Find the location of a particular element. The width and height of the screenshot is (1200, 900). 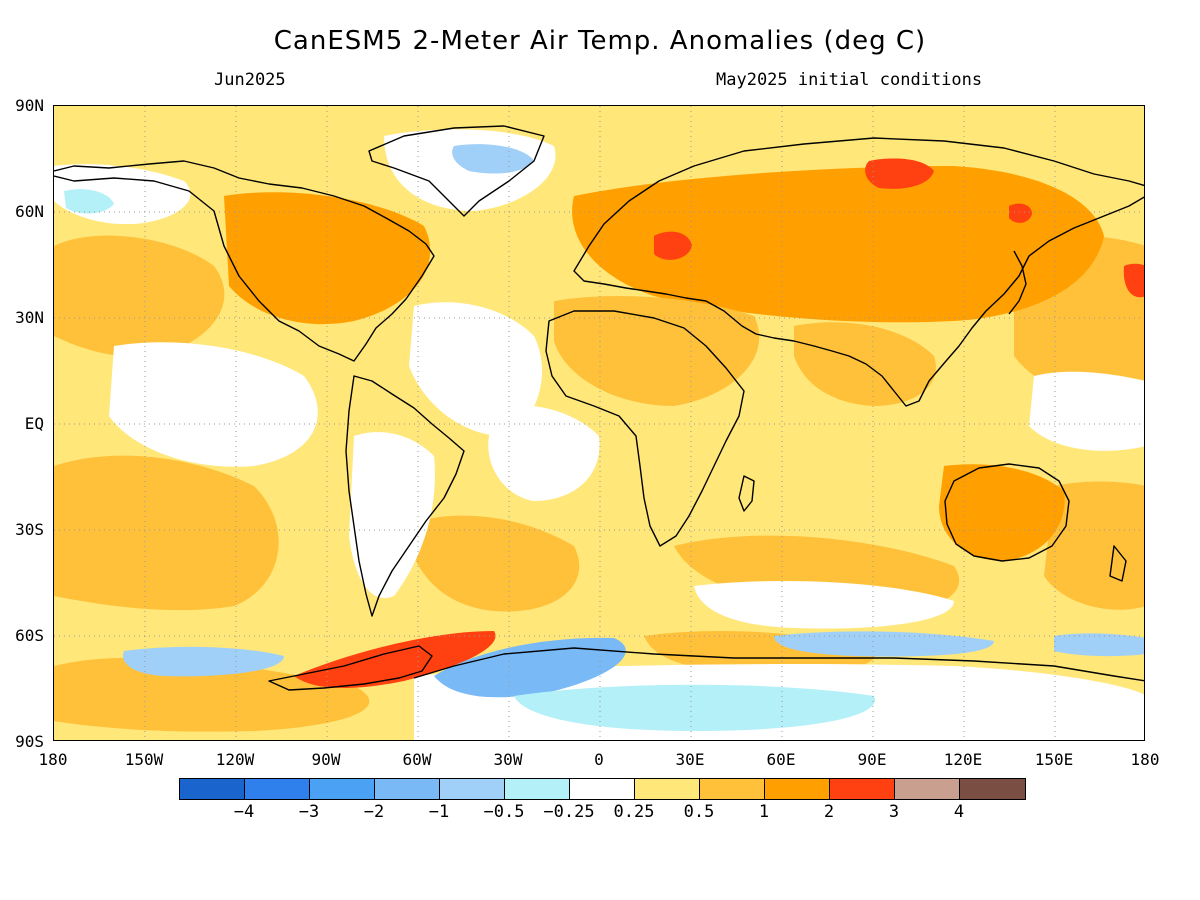

anomaly-region-north-america-warm is located at coordinates (327, 258).